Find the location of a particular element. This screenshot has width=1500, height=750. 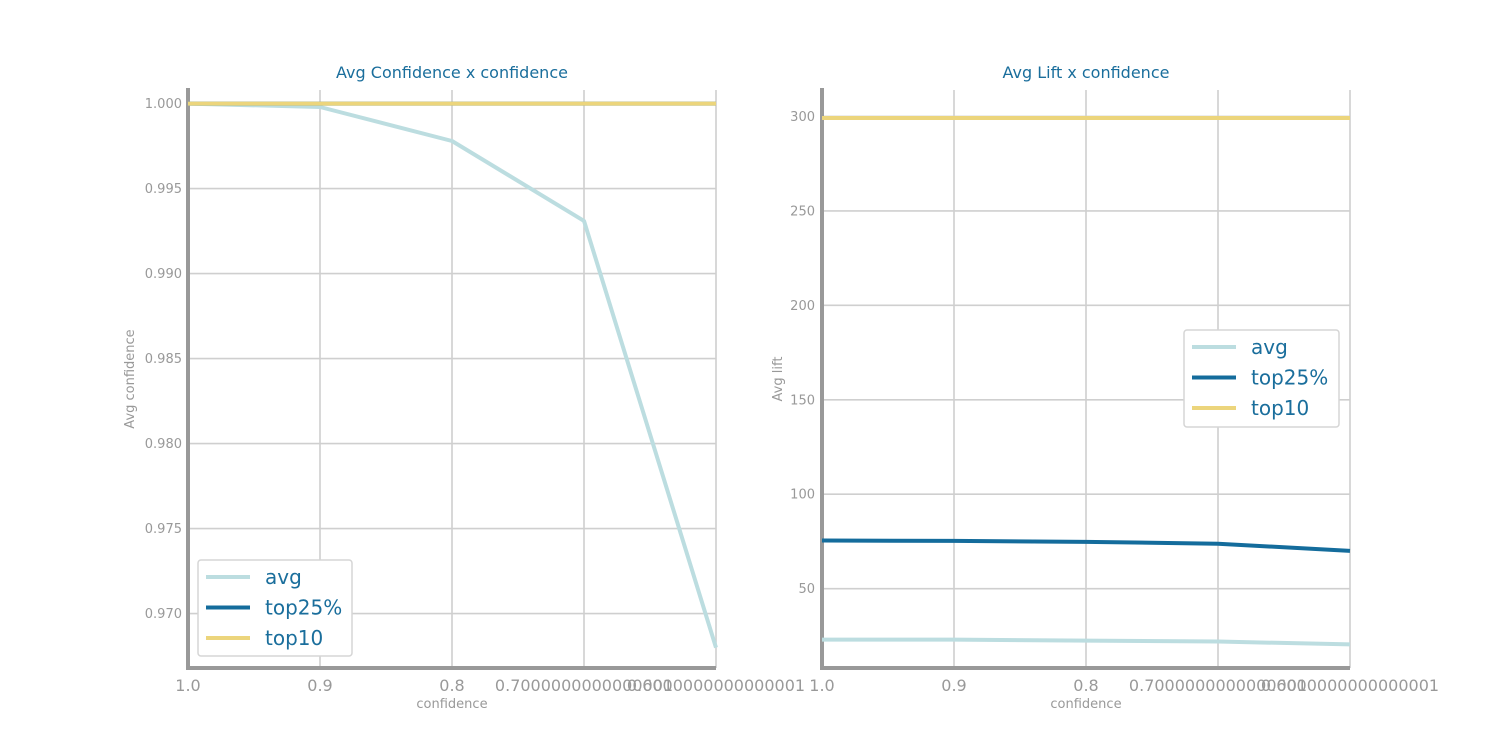

y-tick-label: 0.970 is located at coordinates (163, 614).